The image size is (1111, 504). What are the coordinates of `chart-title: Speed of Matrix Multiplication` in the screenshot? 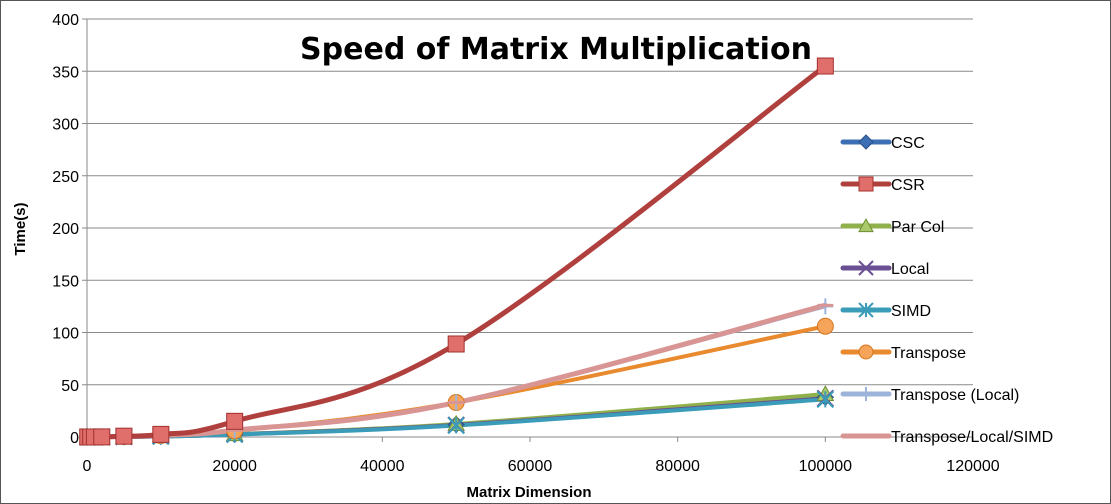 It's located at (556, 49).